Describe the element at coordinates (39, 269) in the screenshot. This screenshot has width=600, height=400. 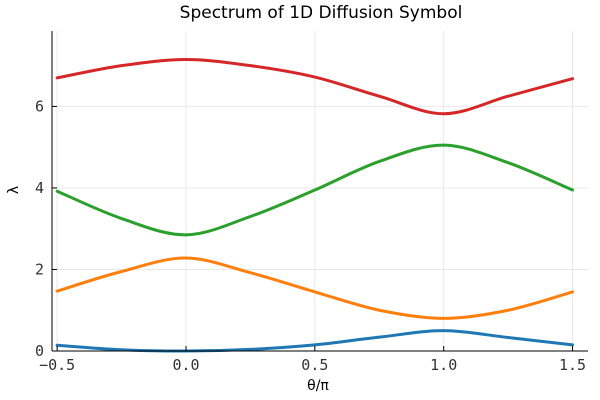
I see `y-tick-label: 2` at that location.